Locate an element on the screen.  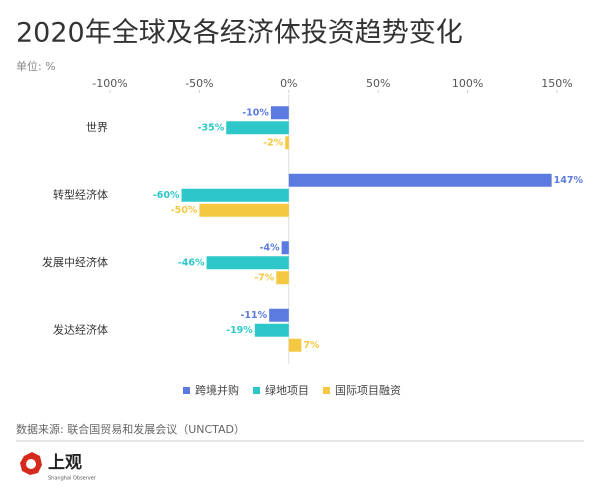
value-label: -35% is located at coordinates (211, 127).